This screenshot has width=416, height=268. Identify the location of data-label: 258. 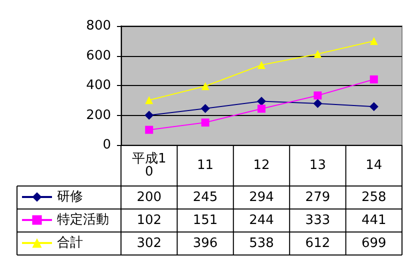
(373, 197).